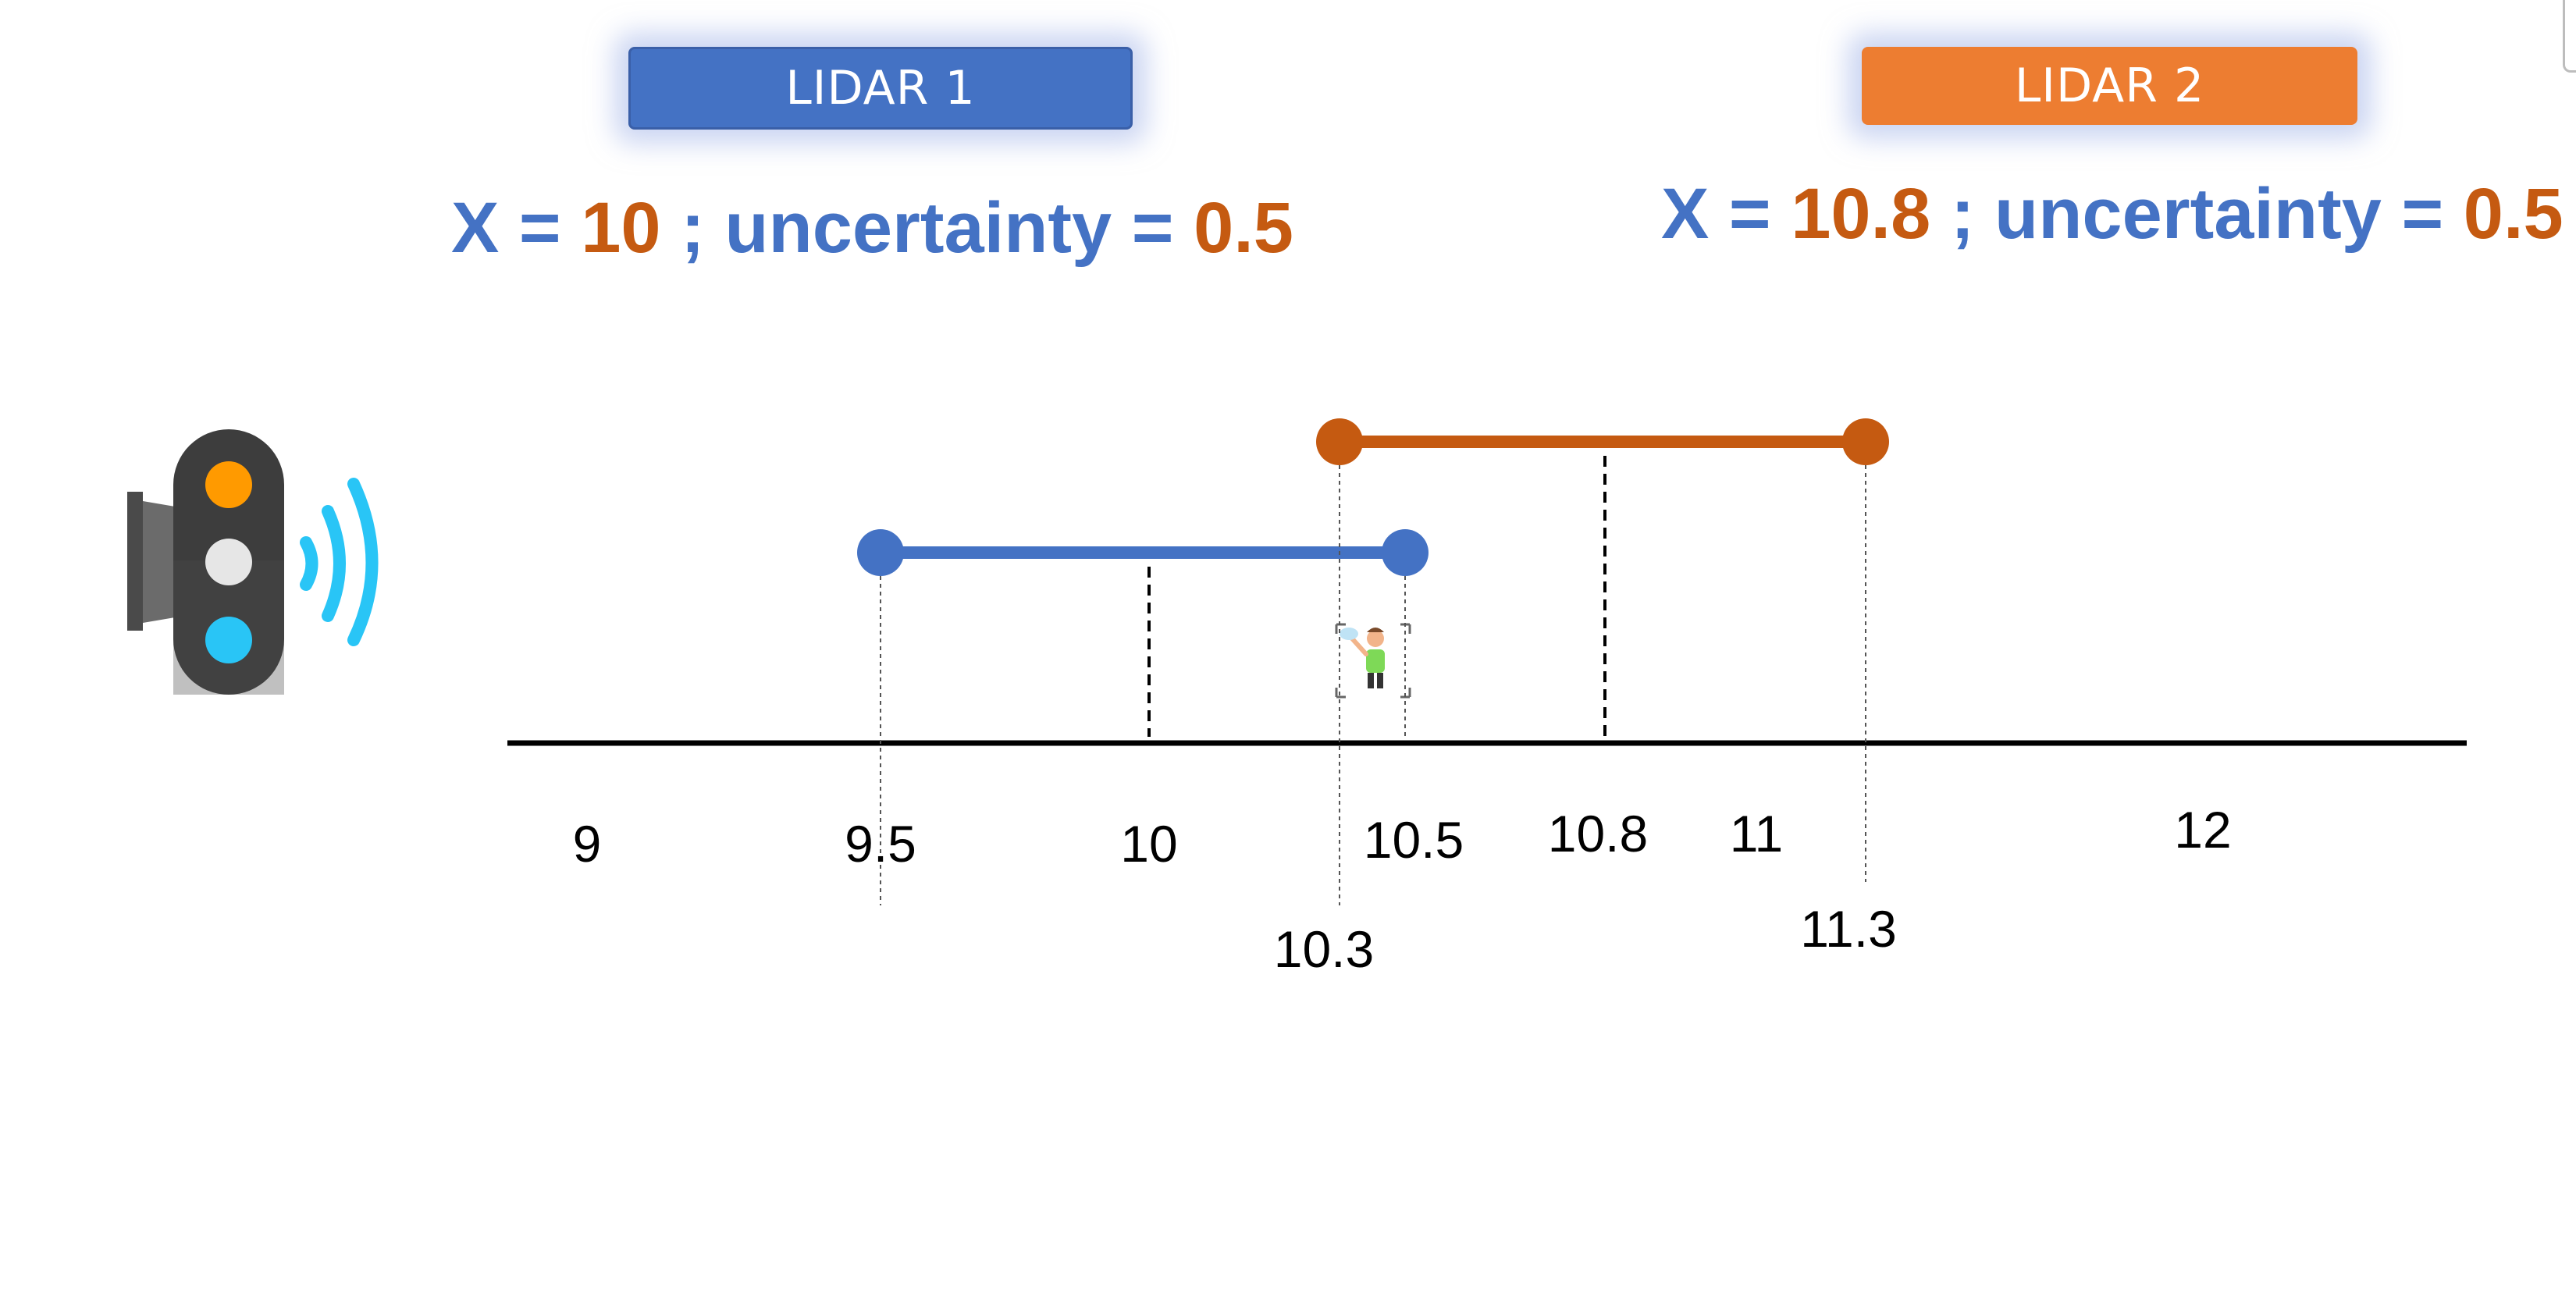 Image resolution: width=2576 pixels, height=1298 pixels. Describe the element at coordinates (927, 228) in the screenshot. I see `lidar1-separator: ; uncertainty =` at that location.